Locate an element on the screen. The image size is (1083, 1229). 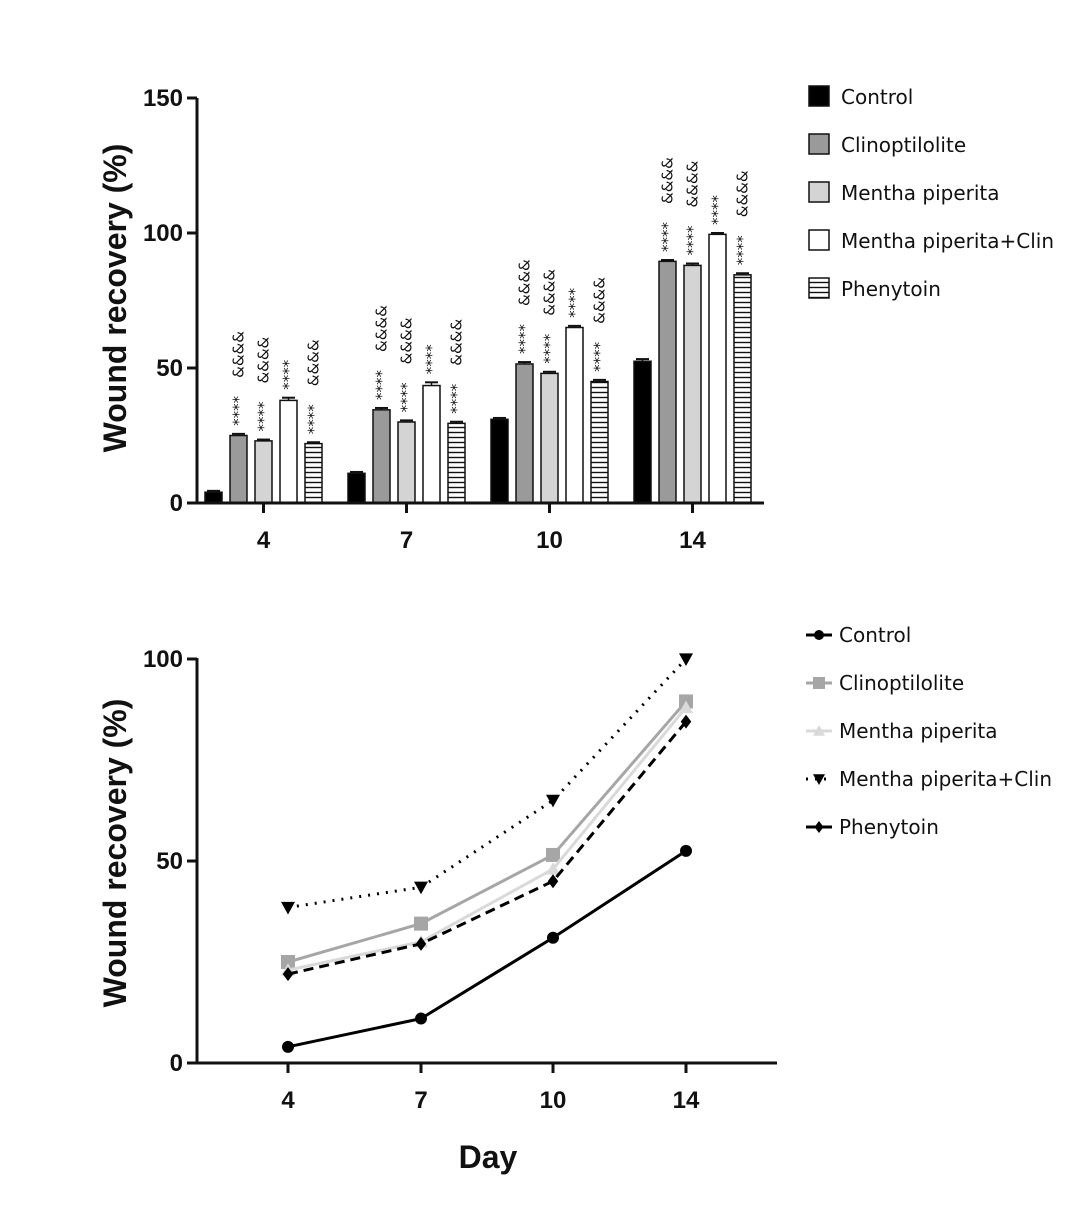
line-chart-x-ticks: 4 7 10 14 is located at coordinates (490, 1088).